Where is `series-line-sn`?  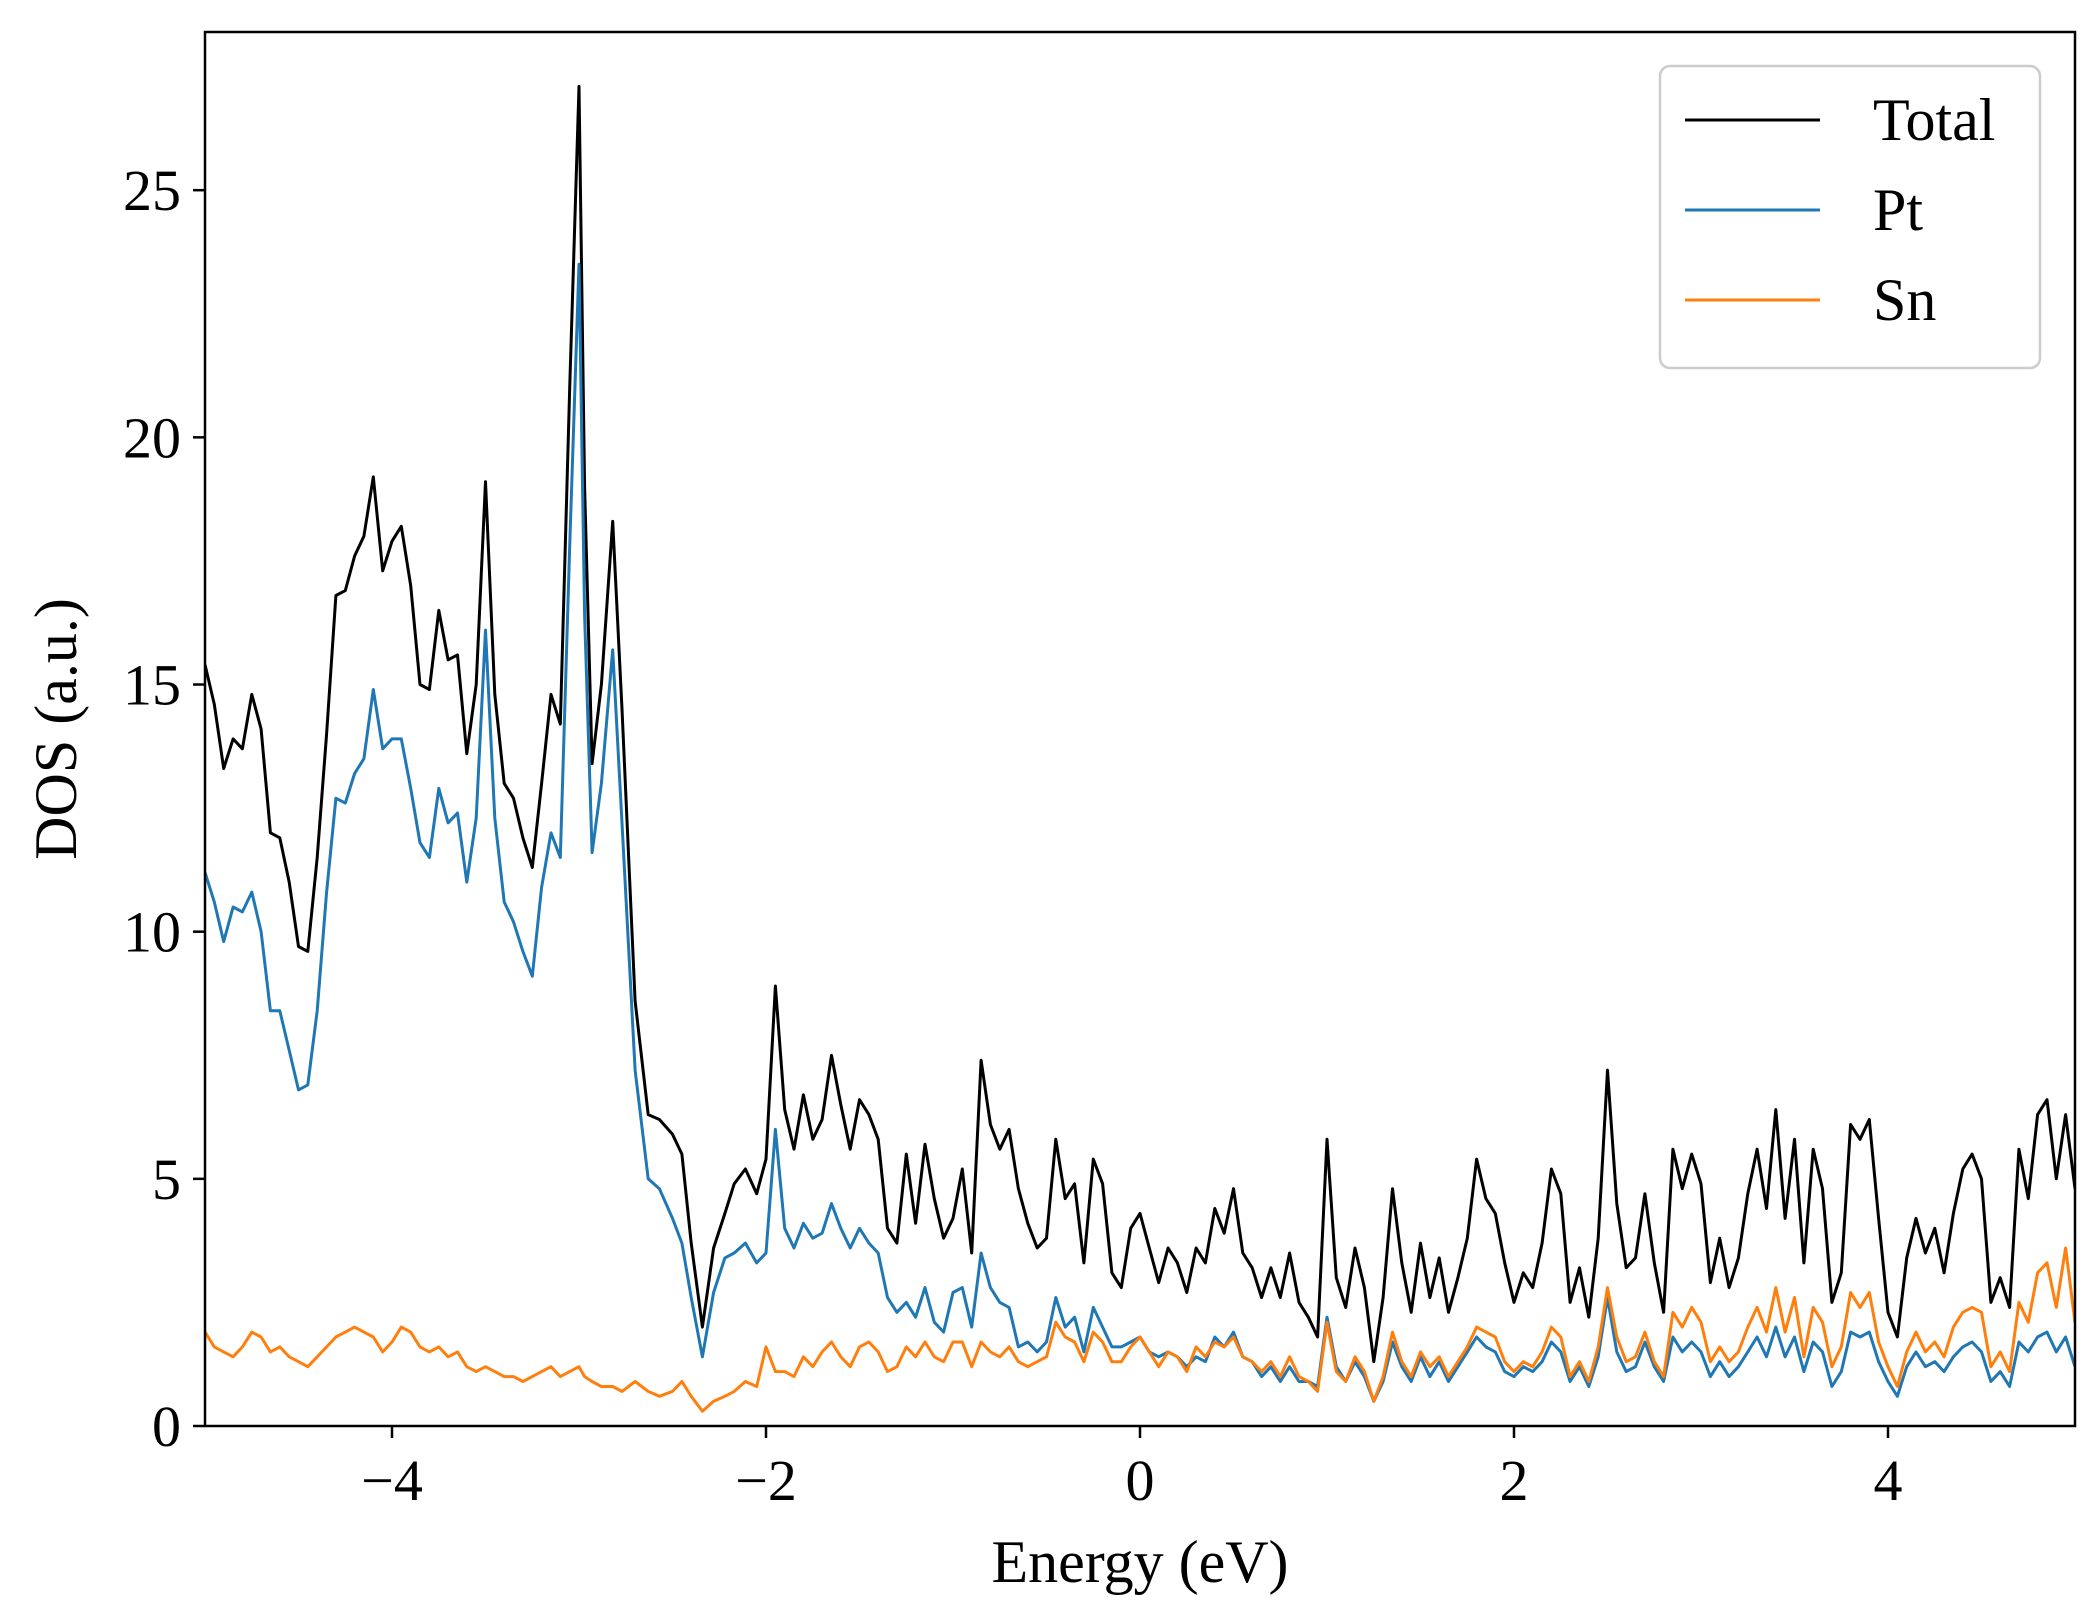
series-line-sn is located at coordinates (1140, 1329).